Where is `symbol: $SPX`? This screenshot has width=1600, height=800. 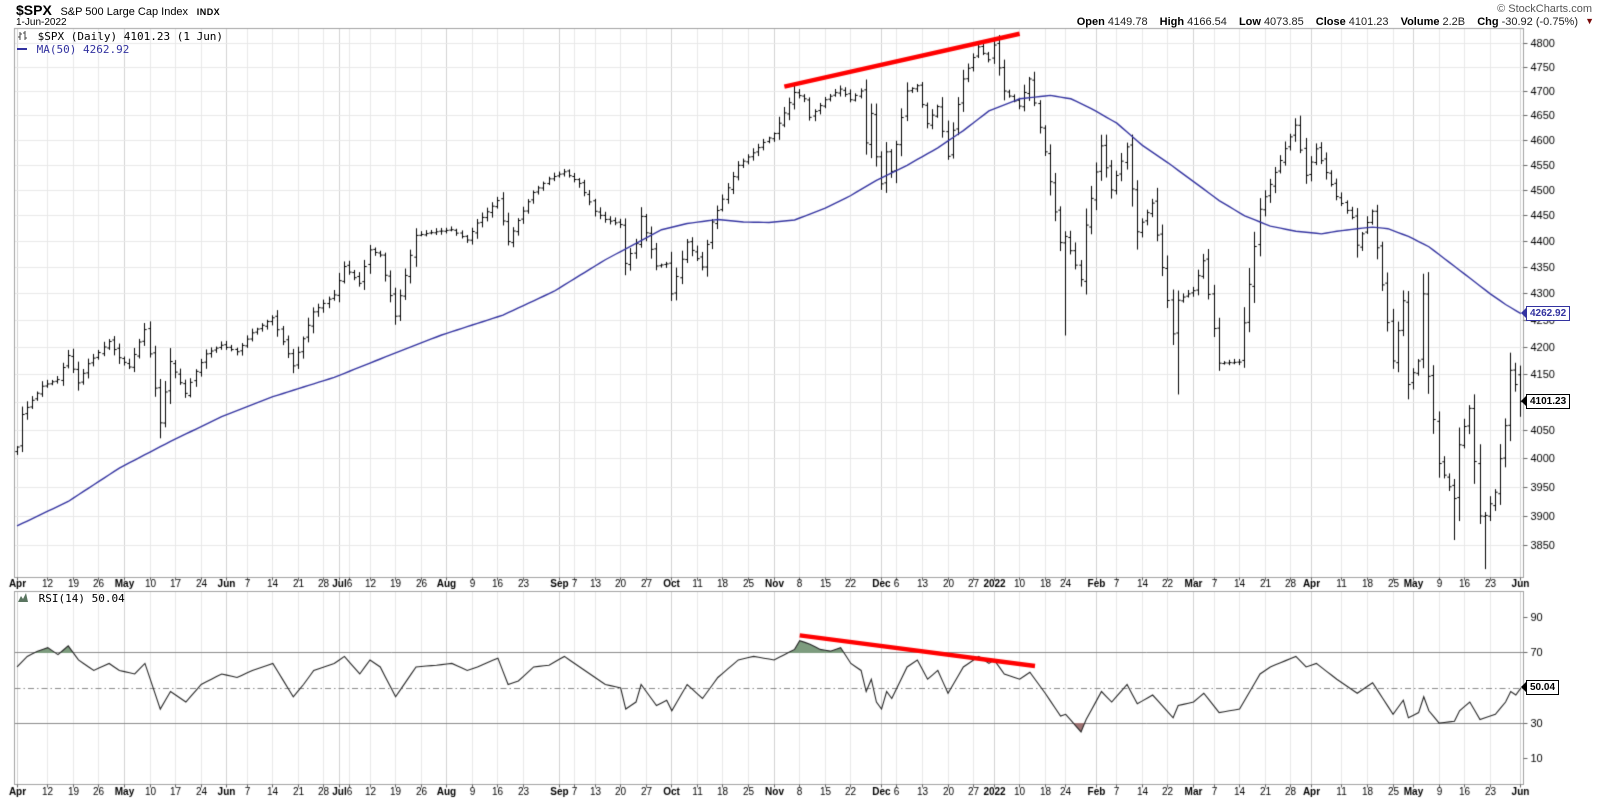
symbol: $SPX is located at coordinates (34, 10).